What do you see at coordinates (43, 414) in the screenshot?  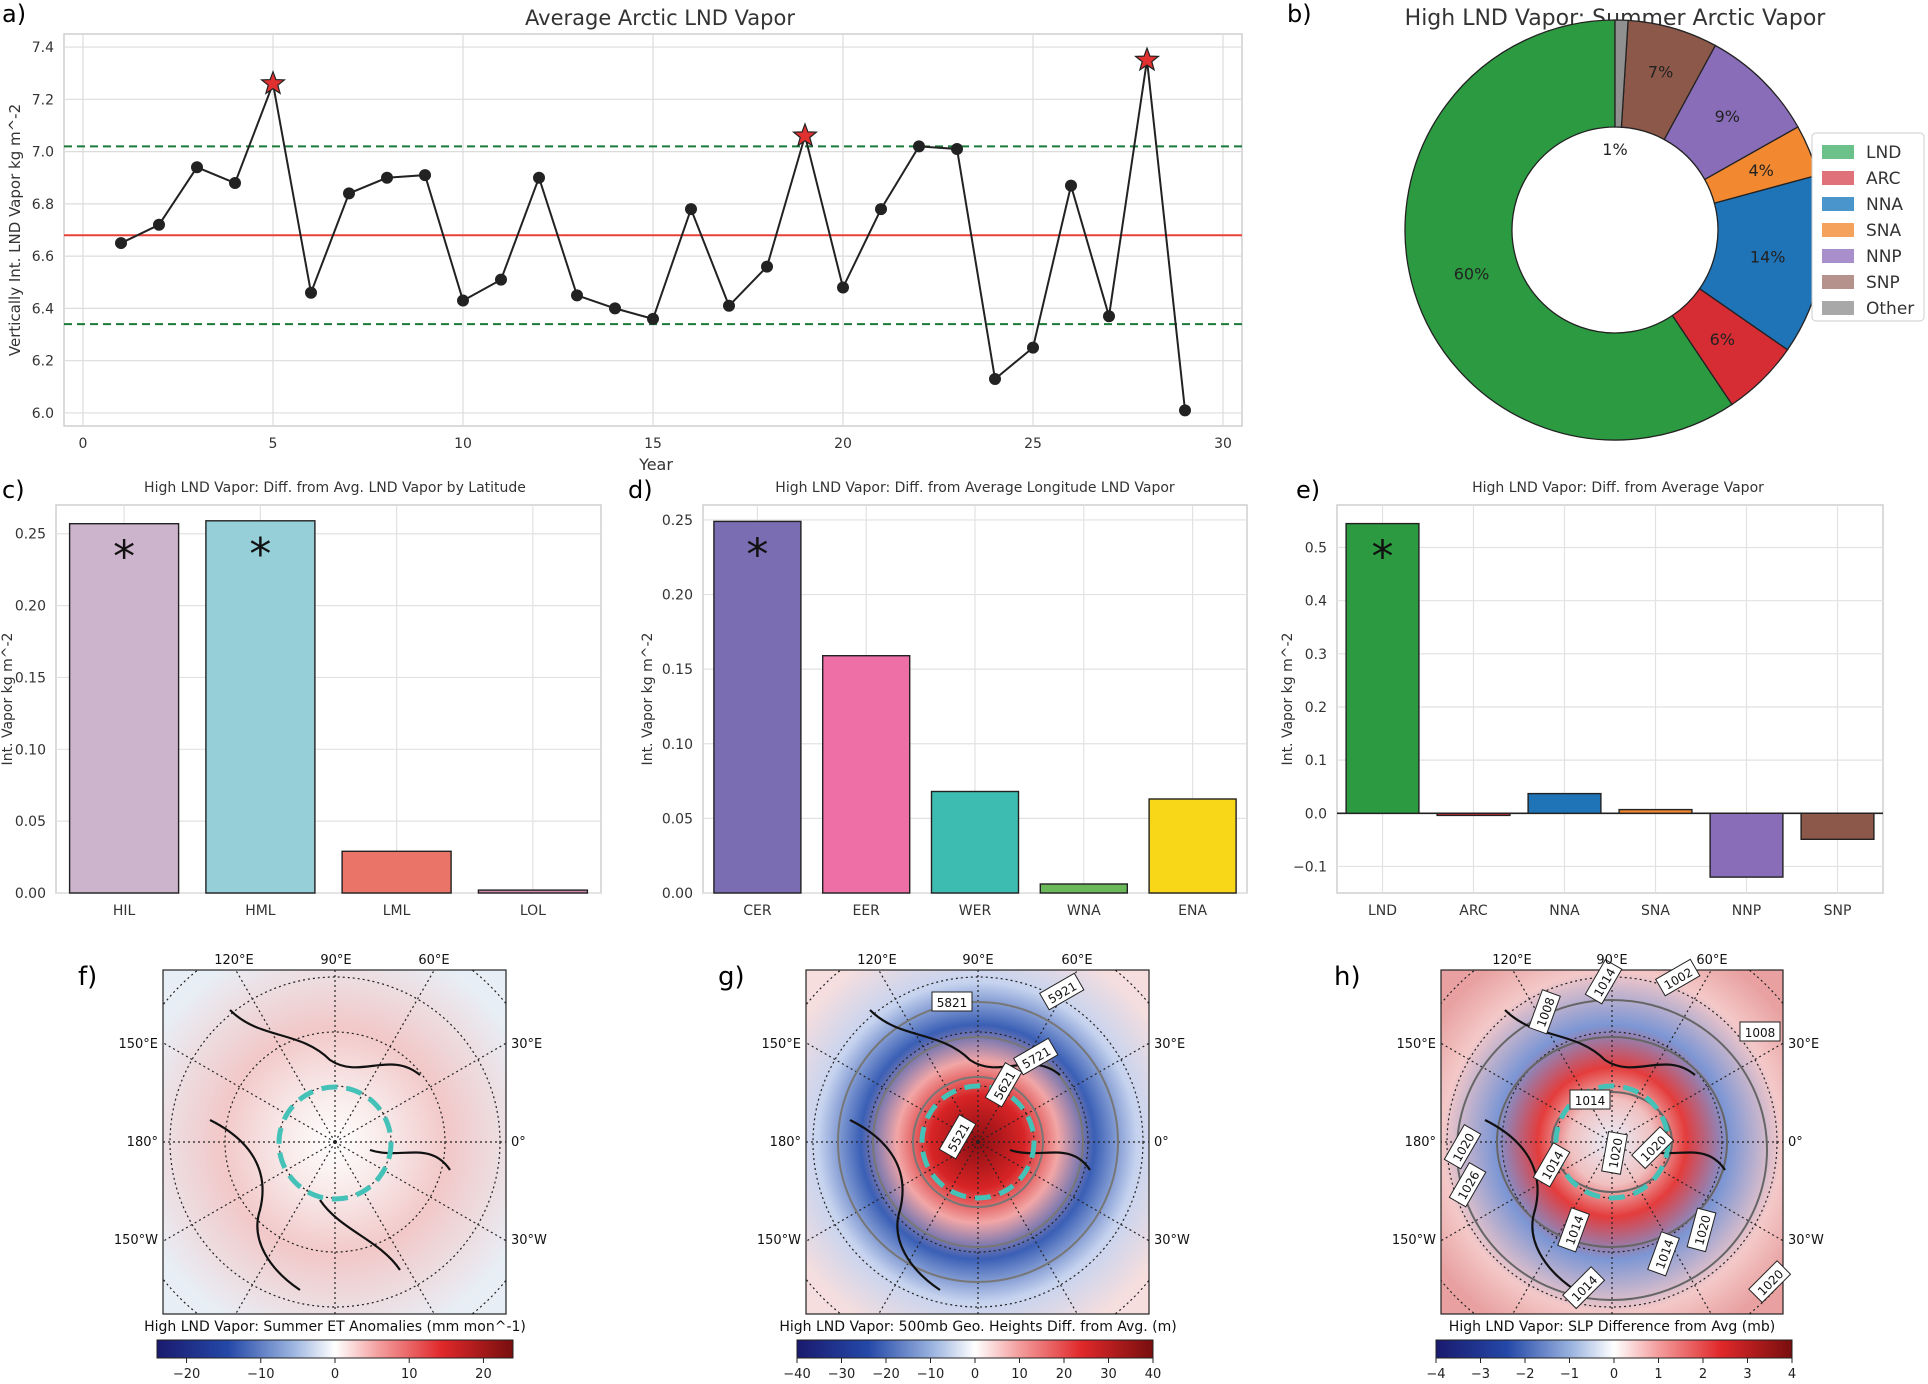 I see `y-tick-label: 6.0` at bounding box center [43, 414].